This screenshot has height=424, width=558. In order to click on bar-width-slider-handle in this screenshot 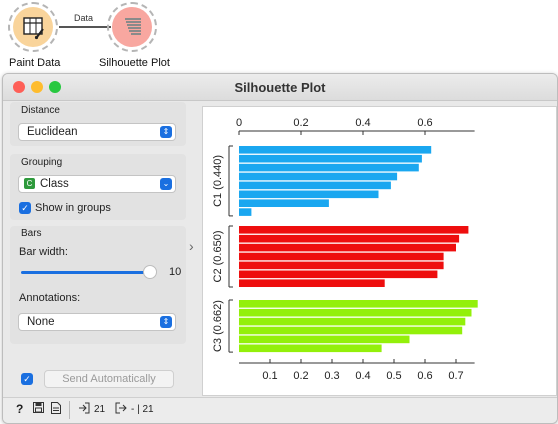, I will do `click(150, 272)`.